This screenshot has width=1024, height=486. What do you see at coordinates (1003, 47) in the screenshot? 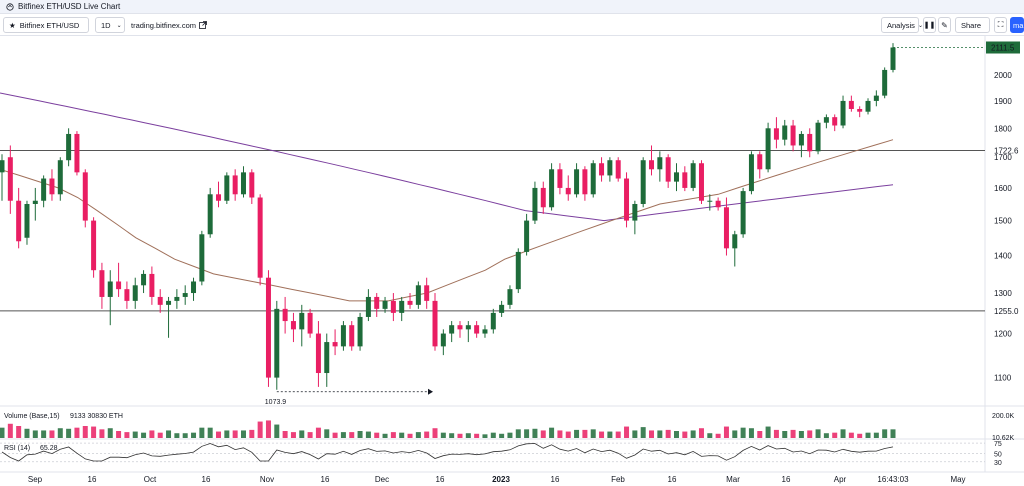
I see `last-price-label: 2111.5` at bounding box center [1003, 47].